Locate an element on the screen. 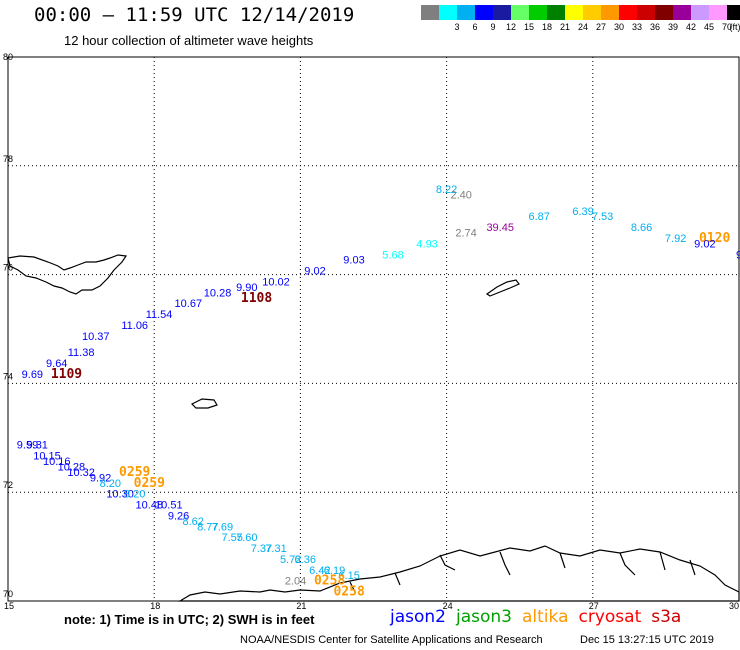 Image resolution: width=740 pixels, height=650 pixels. wave-height-value: 4.93 is located at coordinates (426, 244).